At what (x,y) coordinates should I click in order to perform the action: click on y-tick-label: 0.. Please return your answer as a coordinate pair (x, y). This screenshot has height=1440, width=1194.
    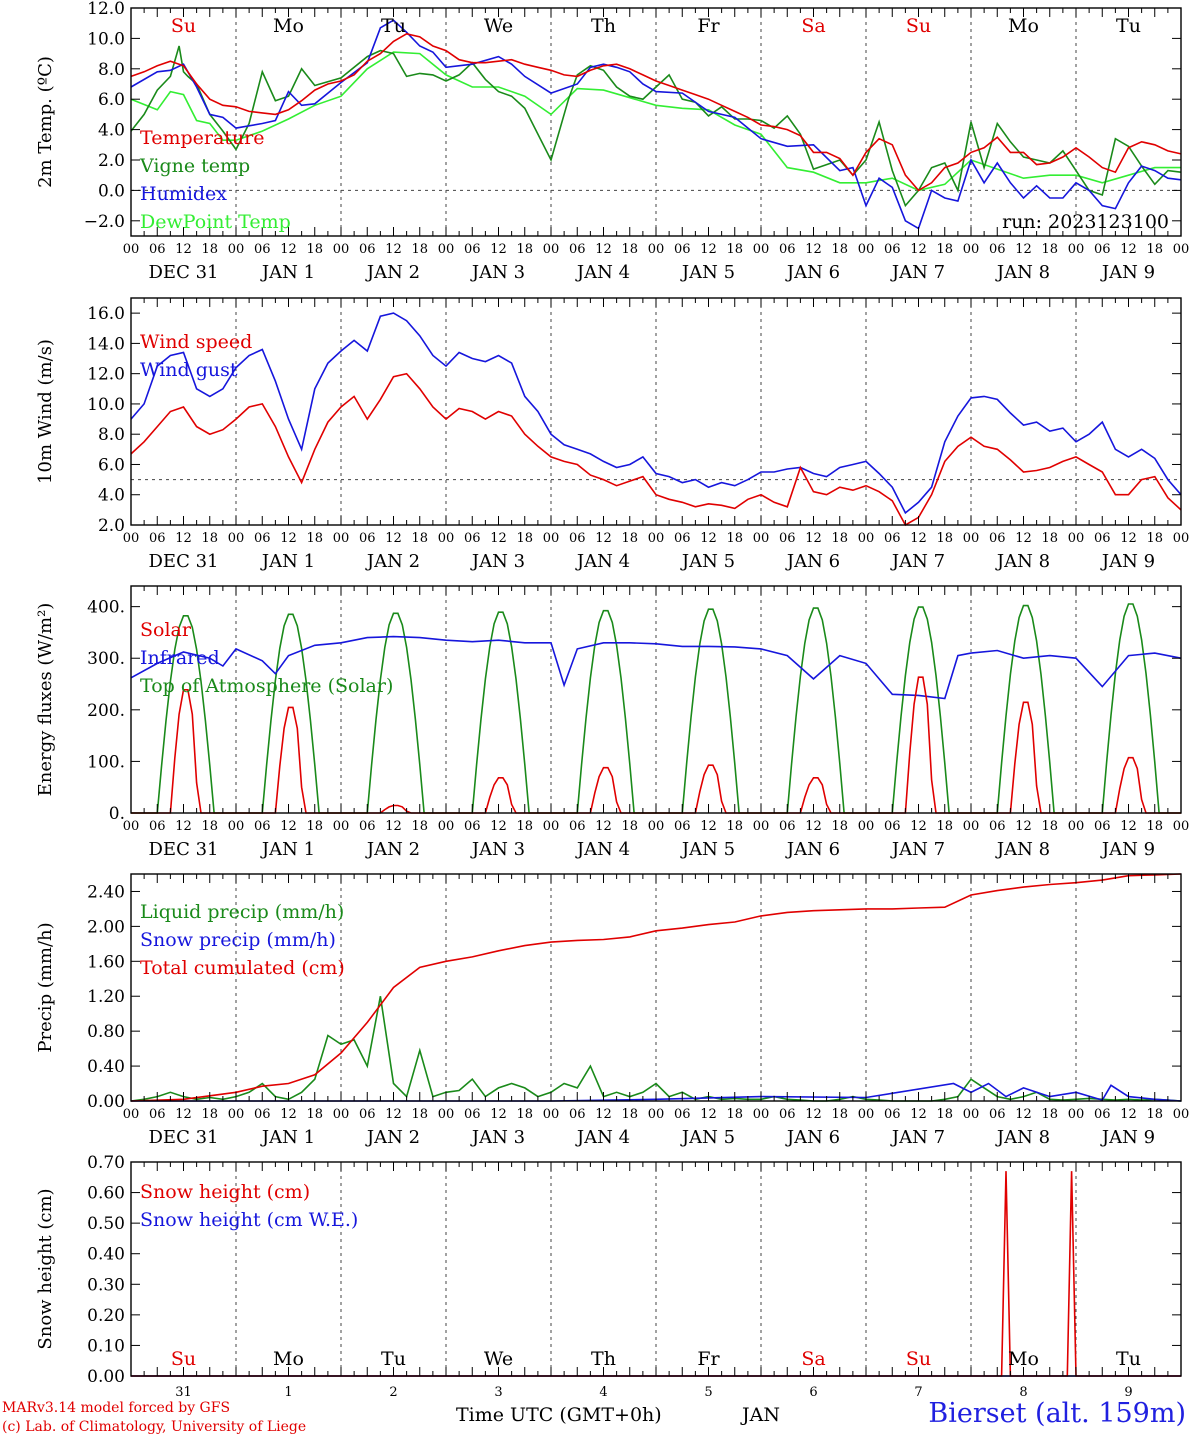
    Looking at the image, I should click on (117, 814).